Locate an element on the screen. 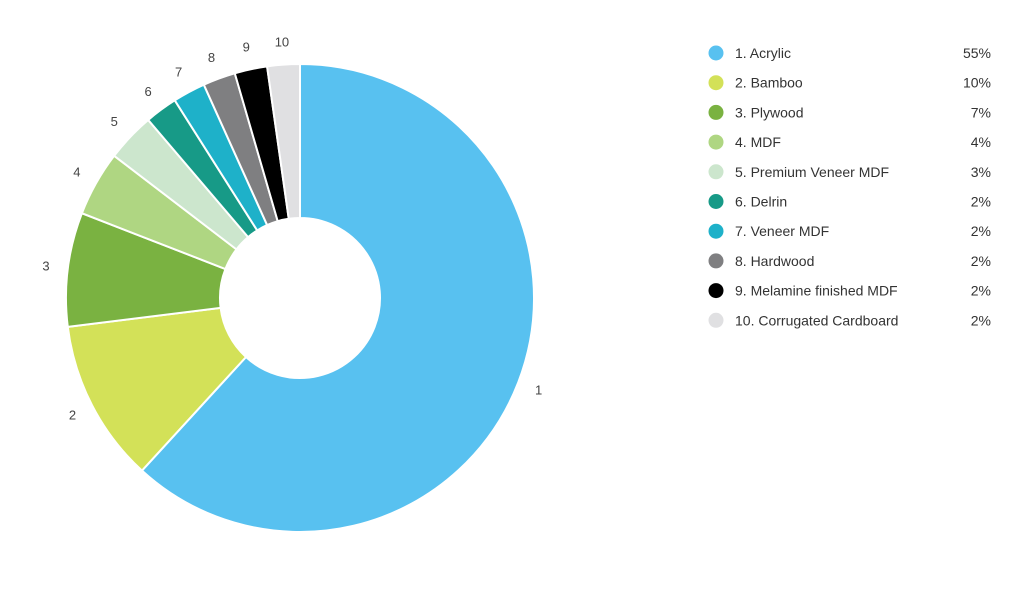 Image resolution: width=1024 pixels, height=597 pixels. legend-label: 5. Premium Veneer MDF is located at coordinates (812, 172).